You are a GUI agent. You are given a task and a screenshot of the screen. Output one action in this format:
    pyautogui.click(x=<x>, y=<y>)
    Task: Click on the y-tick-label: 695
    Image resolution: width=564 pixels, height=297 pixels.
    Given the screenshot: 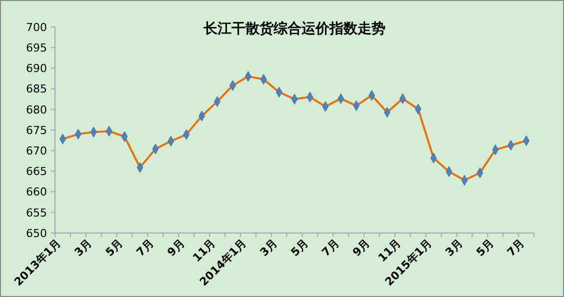 What is the action you would take?
    pyautogui.click(x=36, y=47)
    